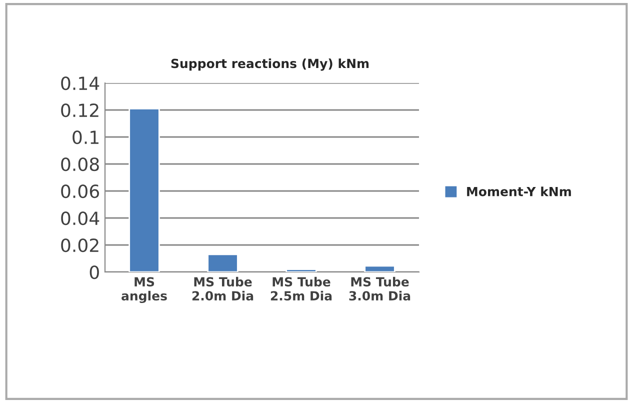  I want to click on y-tick-label: 0.1, so click(85, 137).